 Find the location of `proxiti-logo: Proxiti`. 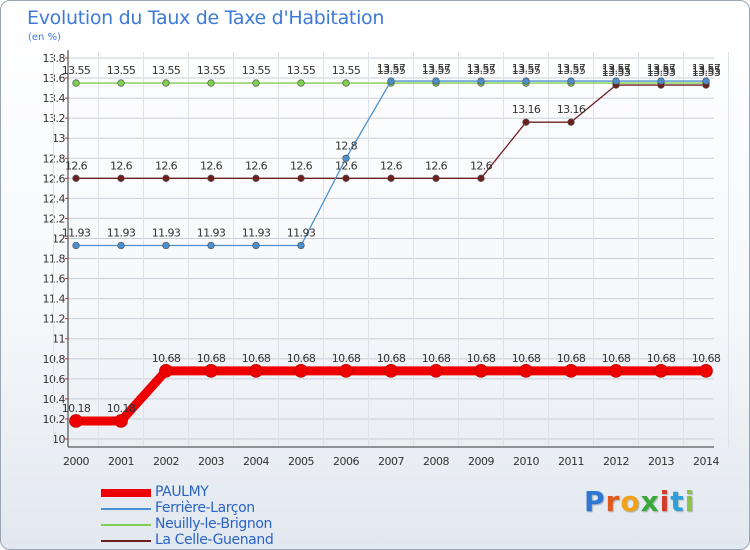

proxiti-logo: Proxiti is located at coordinates (639, 501).